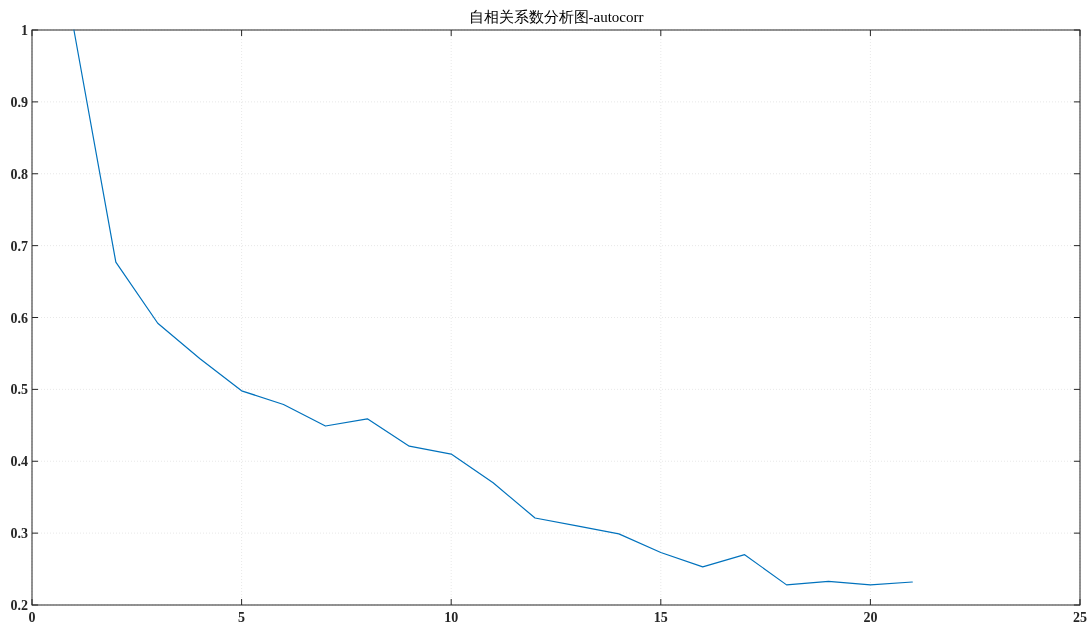 The height and width of the screenshot is (622, 1092). I want to click on y-tick-label: 1, so click(24, 30).